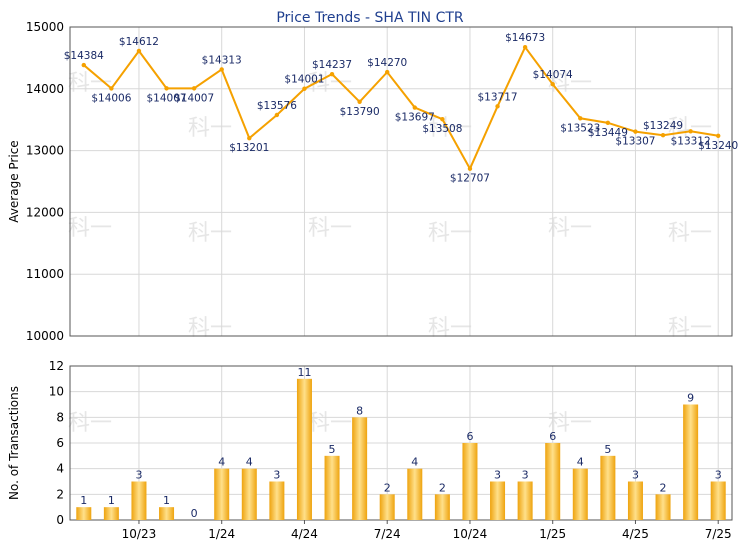 The height and width of the screenshot is (554, 740). Describe the element at coordinates (387, 63) in the screenshot. I see `price-data-label: $14270` at that location.